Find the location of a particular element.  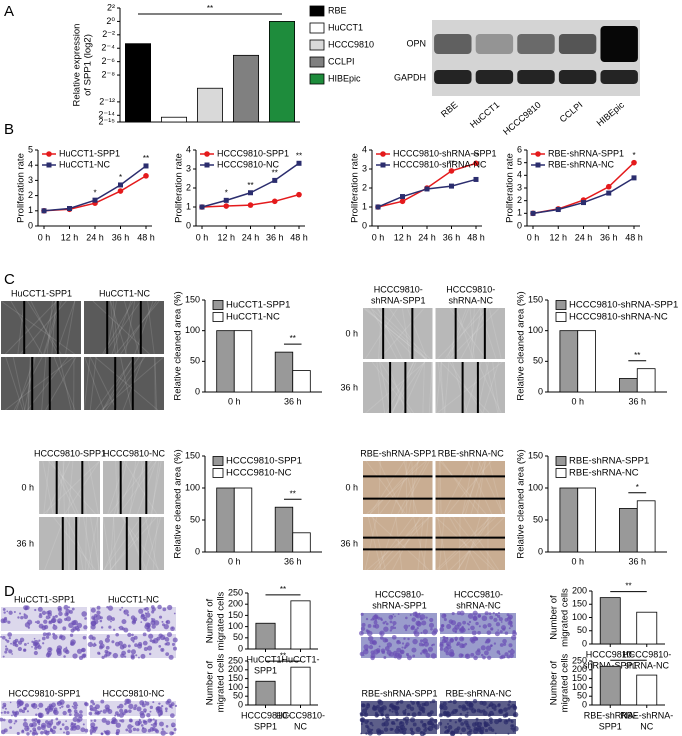

series-line is located at coordinates (583, 196).